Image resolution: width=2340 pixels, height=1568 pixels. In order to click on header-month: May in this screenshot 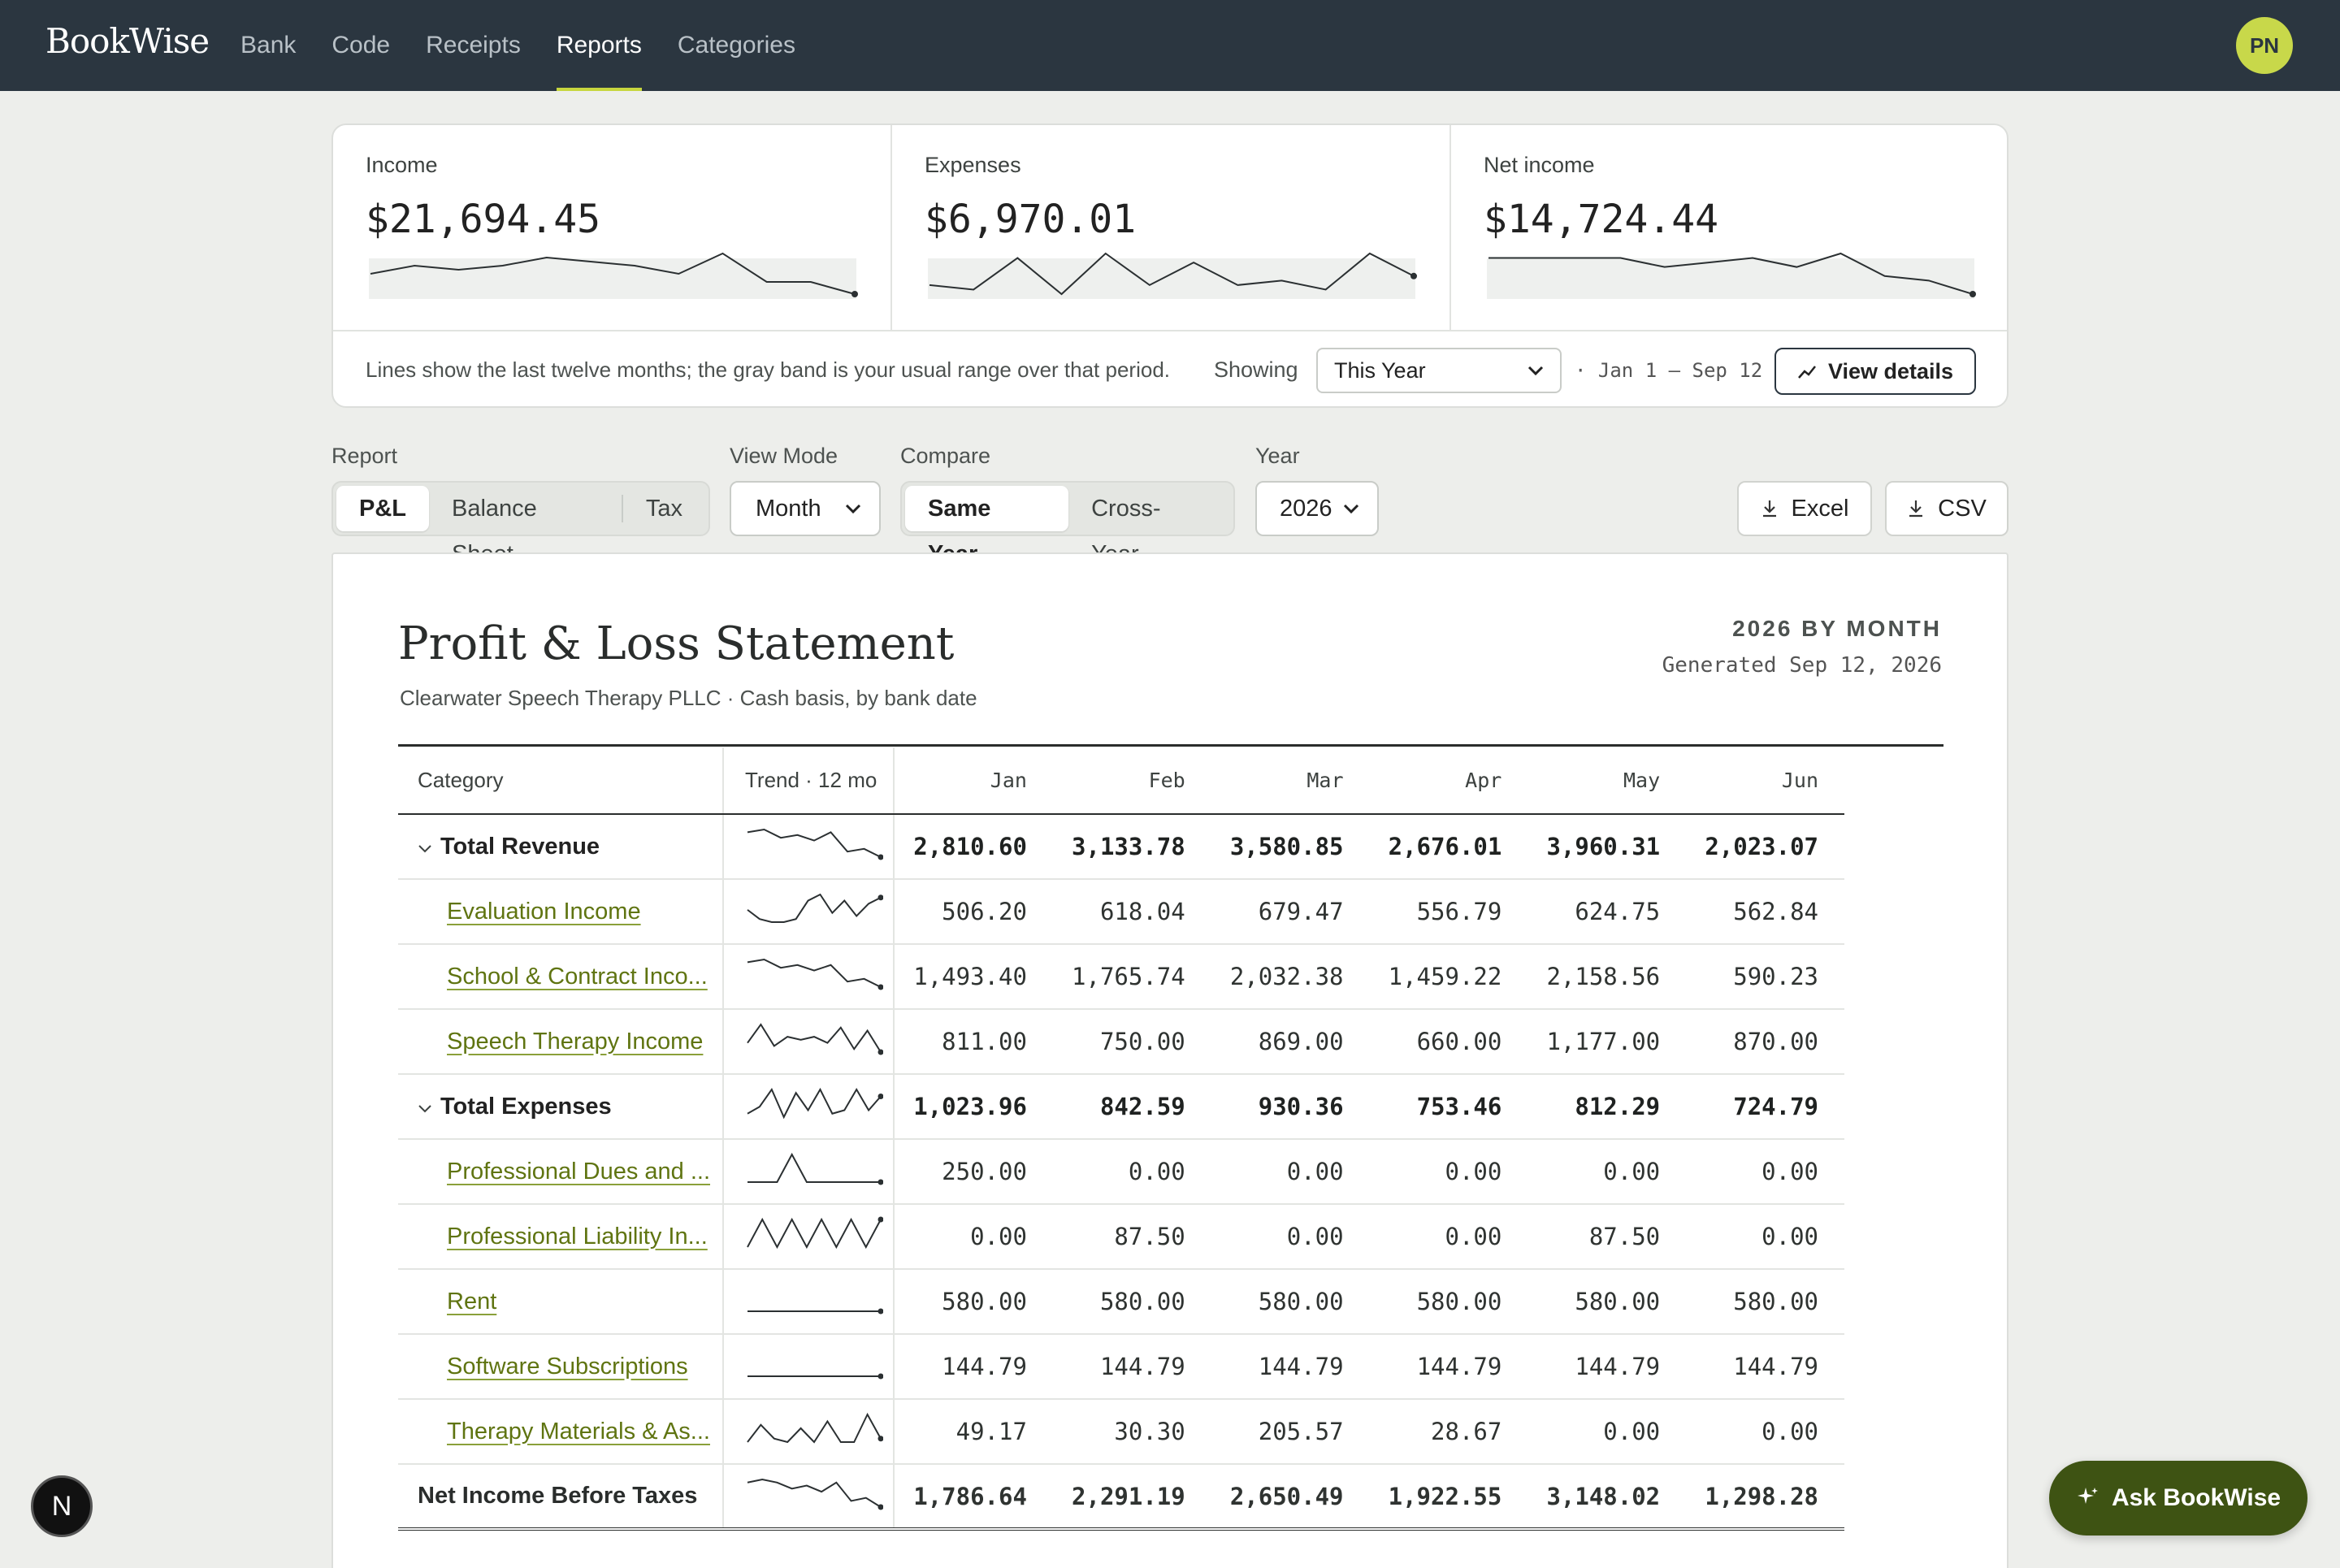, I will do `click(1607, 781)`.